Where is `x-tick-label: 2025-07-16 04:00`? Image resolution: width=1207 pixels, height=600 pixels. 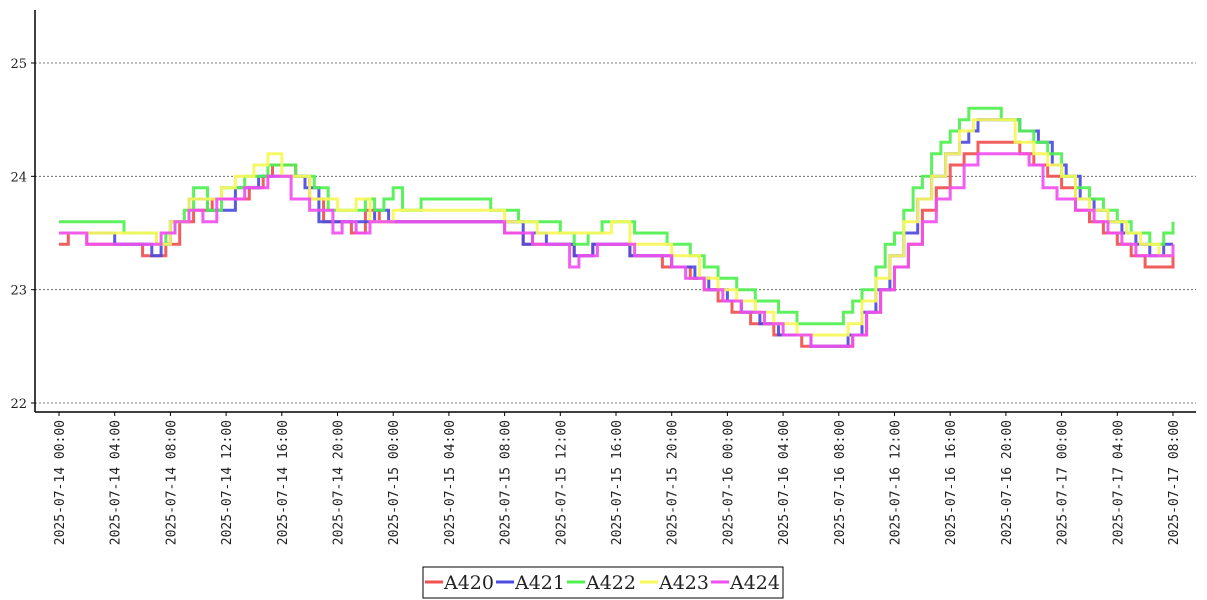 x-tick-label: 2025-07-16 04:00 is located at coordinates (784, 482).